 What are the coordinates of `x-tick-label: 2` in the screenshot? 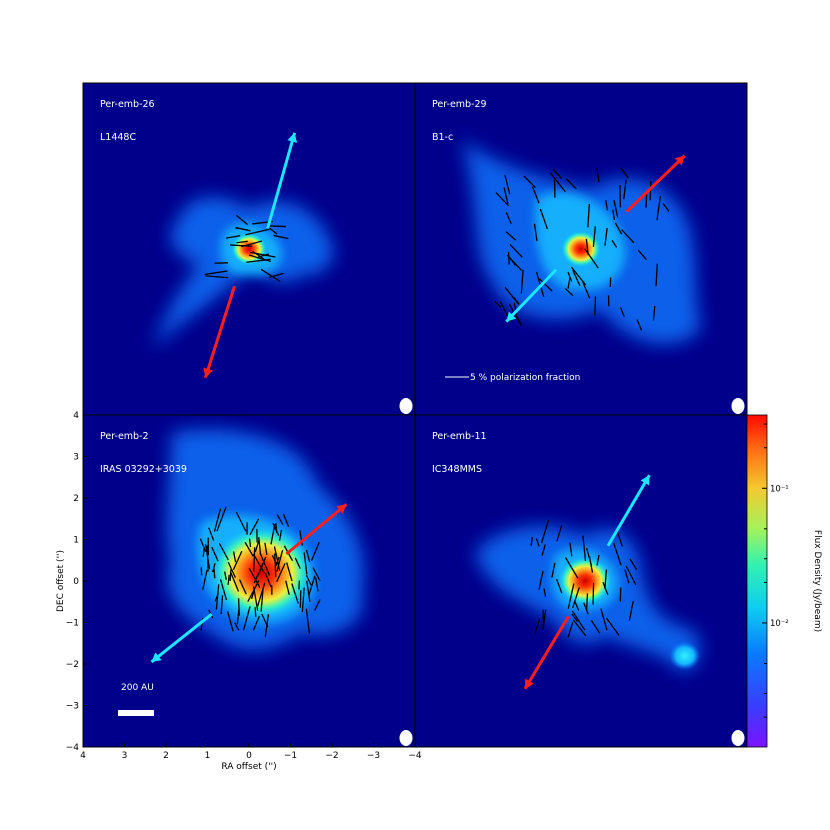 It's located at (166, 756).